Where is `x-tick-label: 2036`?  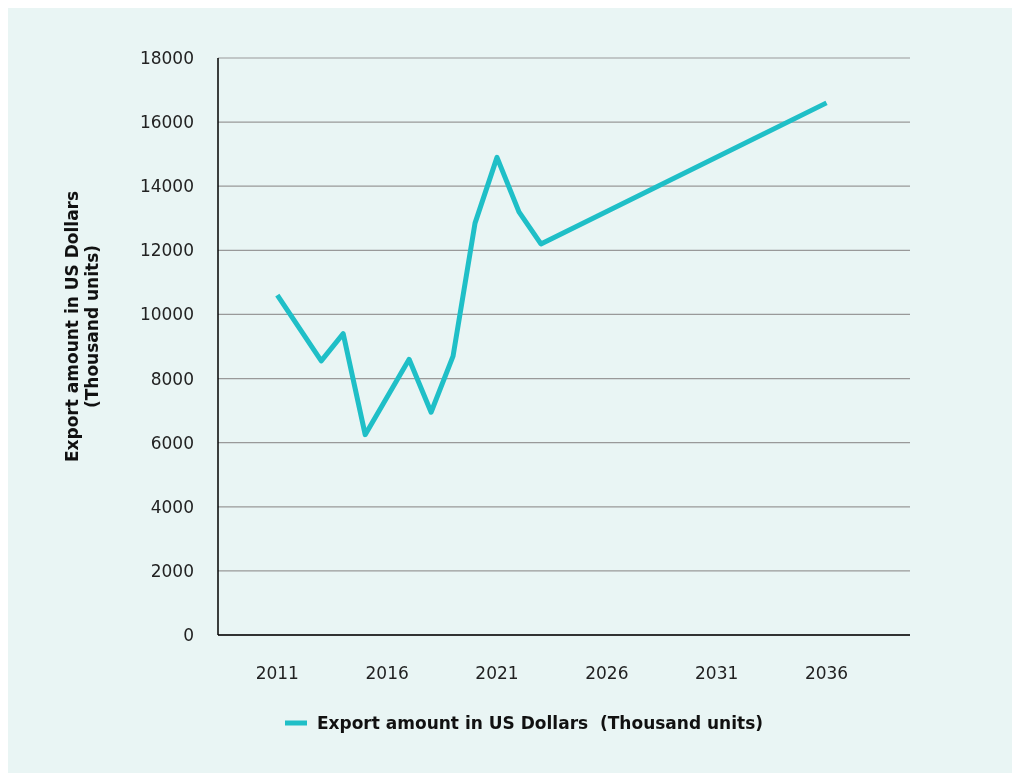
x-tick-label: 2036 is located at coordinates (826, 673).